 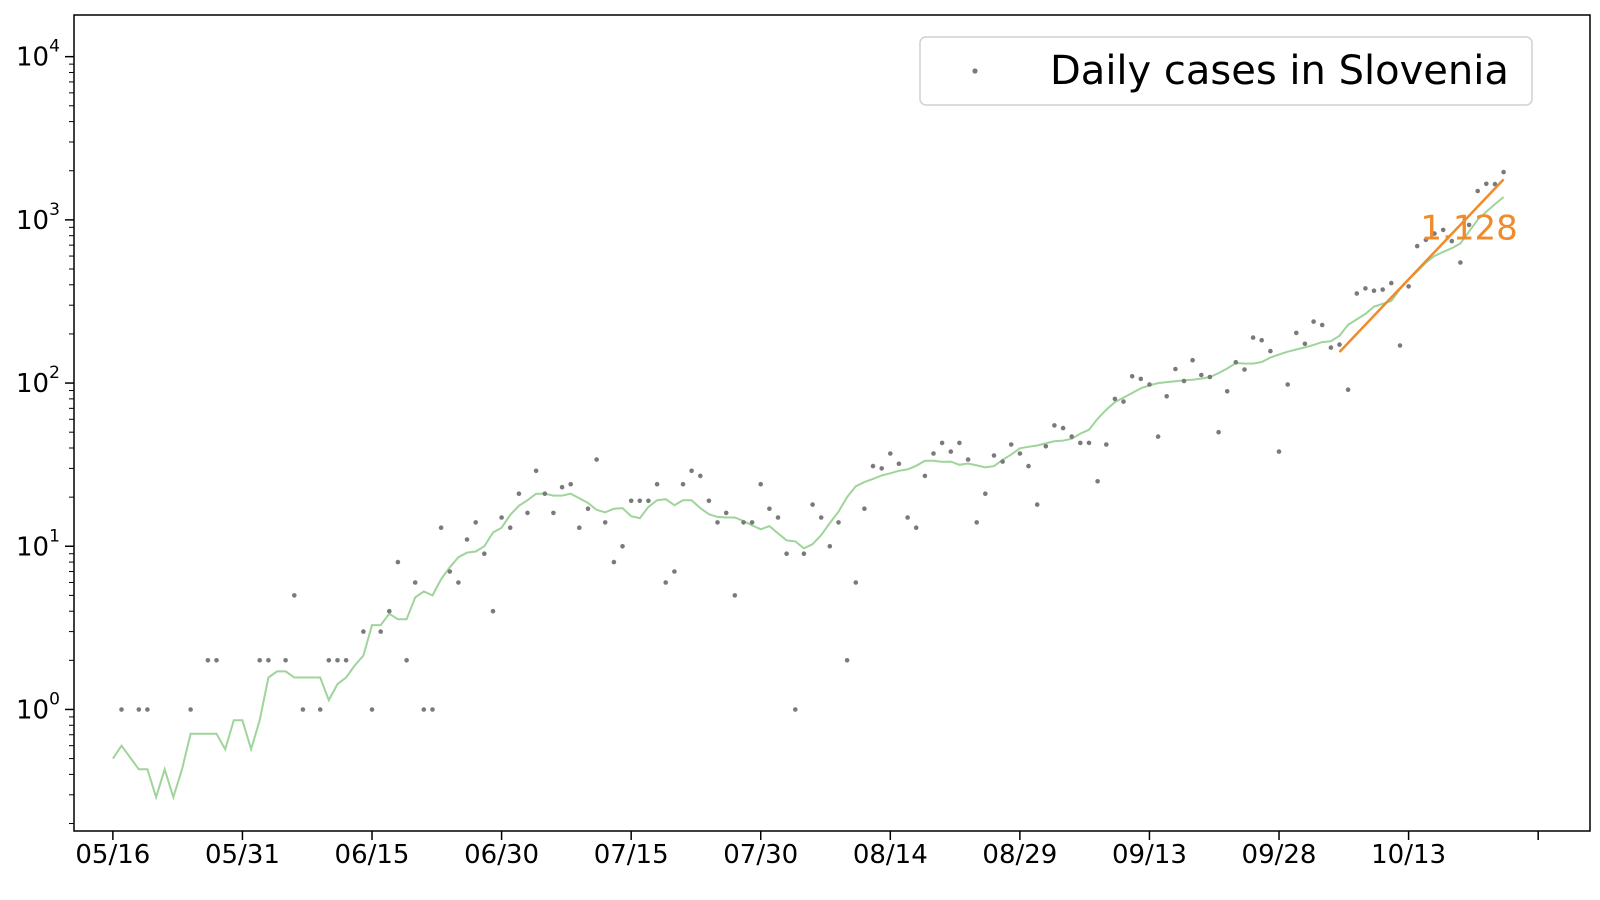 I want to click on x-tick-label: 09/28, so click(x=1279, y=855).